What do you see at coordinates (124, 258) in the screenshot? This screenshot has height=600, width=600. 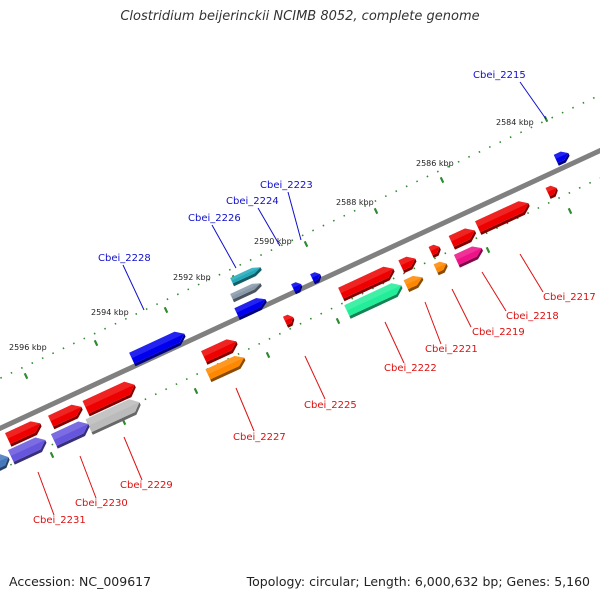 I see `forward-gene-label: Cbei_2228` at bounding box center [124, 258].